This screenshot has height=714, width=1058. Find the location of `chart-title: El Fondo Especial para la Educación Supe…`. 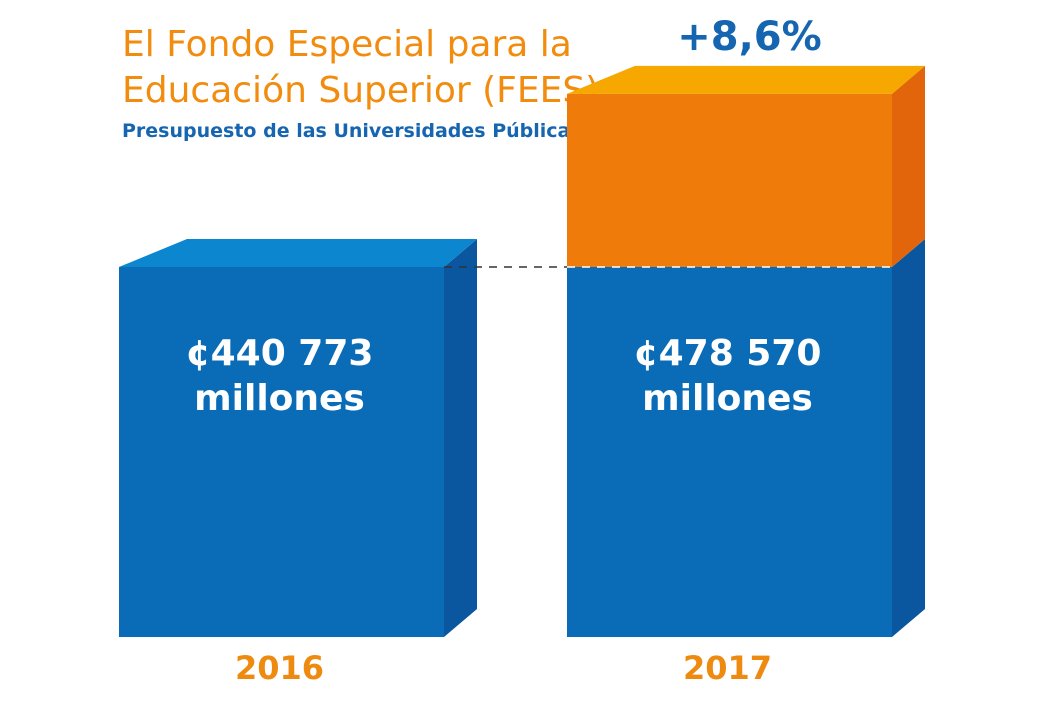

chart-title: El Fondo Especial para la Educación Supe… is located at coordinates (361, 67).